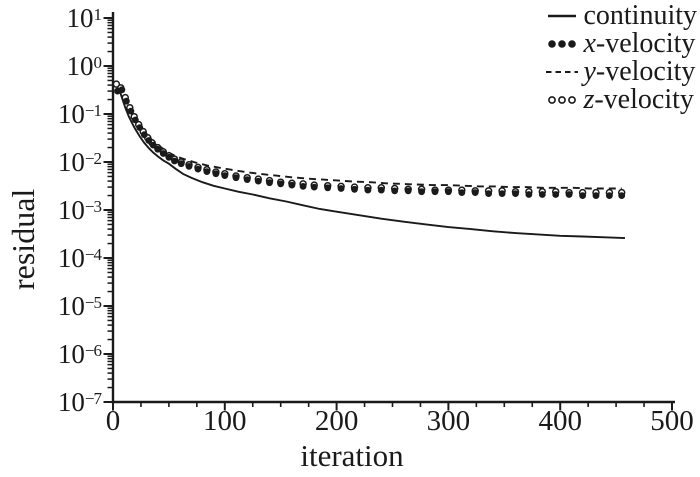 The width and height of the screenshot is (700, 477). What do you see at coordinates (51, 353) in the screenshot?
I see `y-axis-tick-label: 10−6` at bounding box center [51, 353].